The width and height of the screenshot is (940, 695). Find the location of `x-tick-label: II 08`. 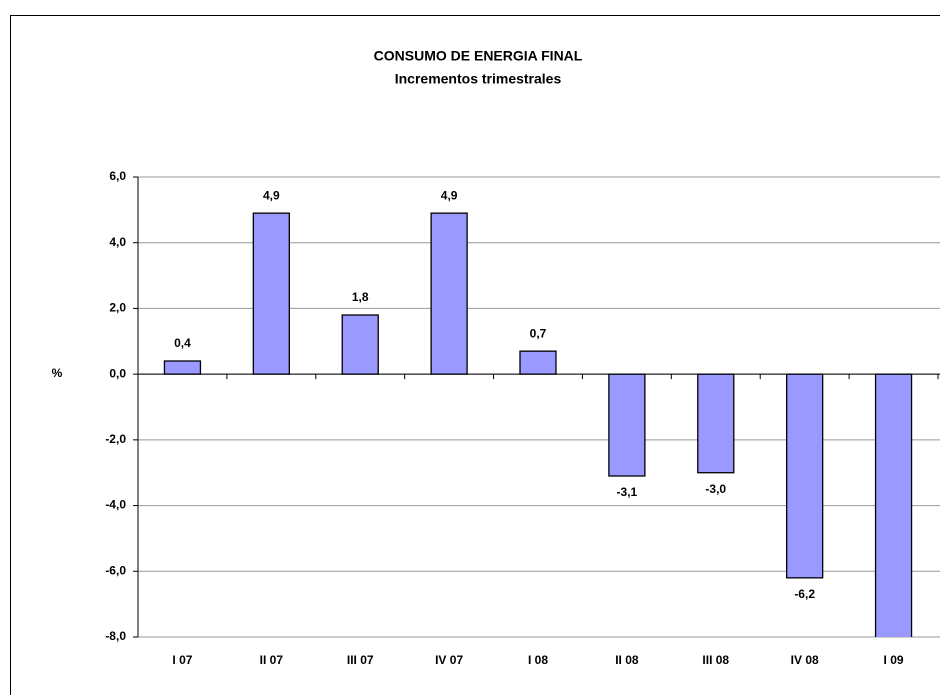

x-tick-label: II 08 is located at coordinates (627, 660).